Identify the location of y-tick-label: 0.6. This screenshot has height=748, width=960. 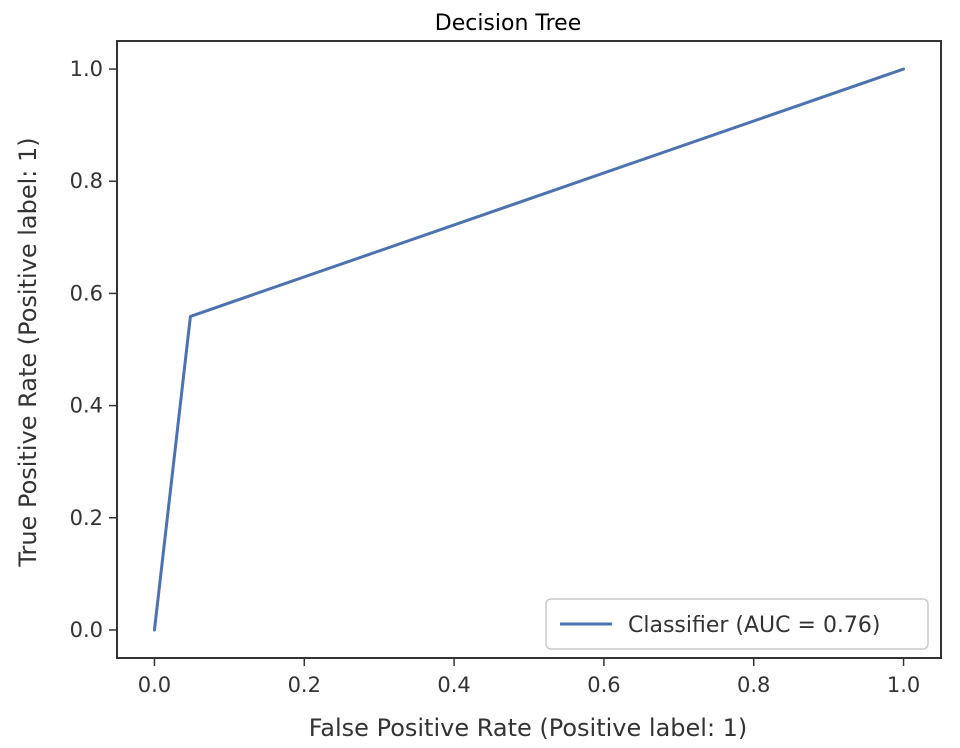
(86, 293).